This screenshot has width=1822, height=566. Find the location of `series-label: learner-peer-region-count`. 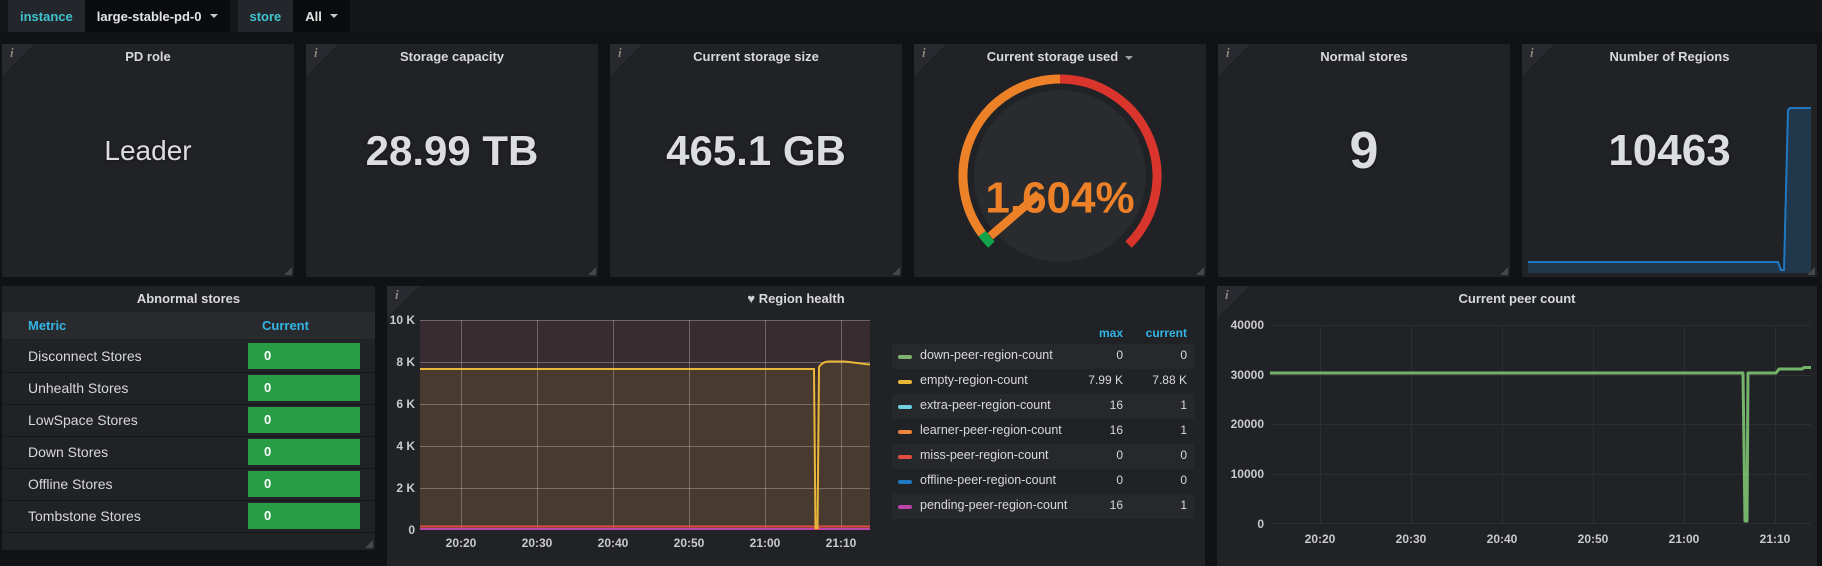

series-label: learner-peer-region-count is located at coordinates (991, 430).